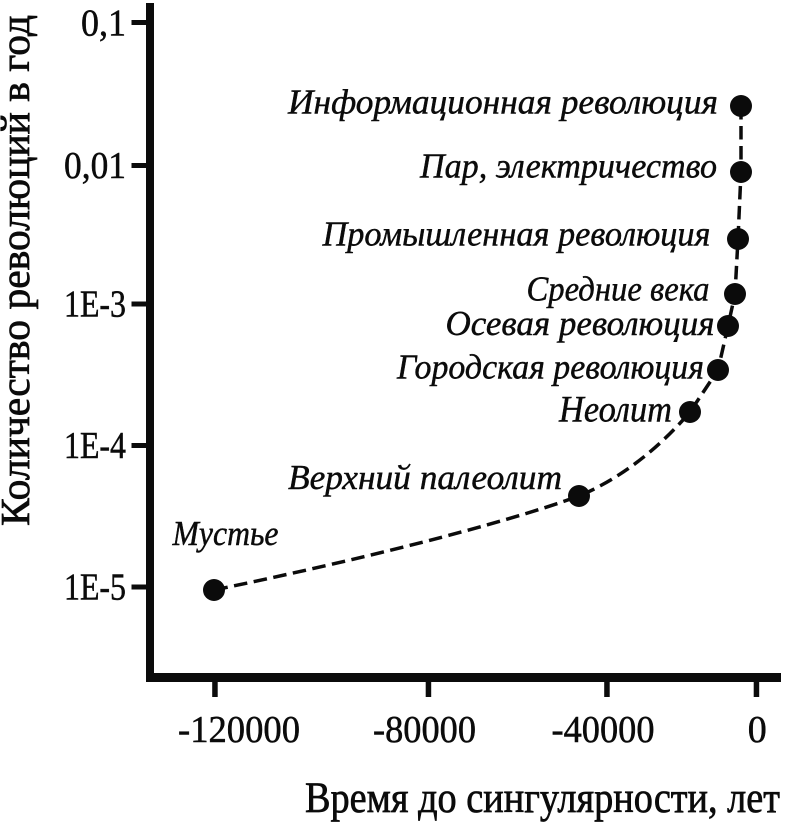 Image resolution: width=785 pixels, height=823 pixels. Describe the element at coordinates (757, 730) in the screenshot. I see `svg-text: 0` at that location.